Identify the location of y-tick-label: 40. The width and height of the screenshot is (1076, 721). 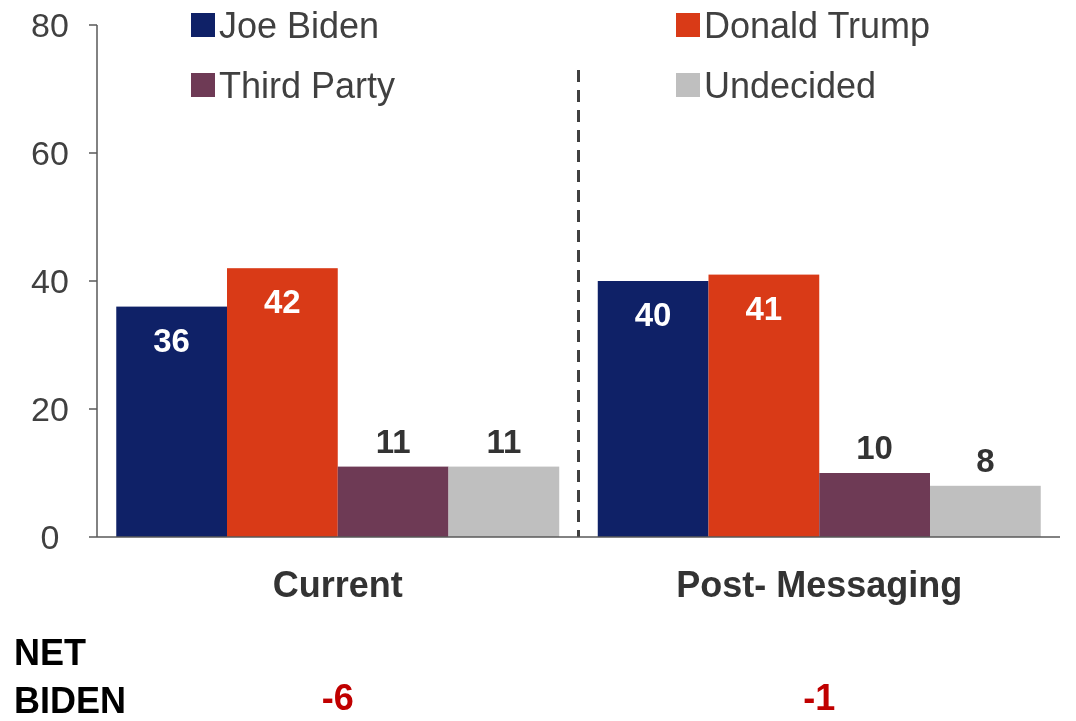
(50, 280).